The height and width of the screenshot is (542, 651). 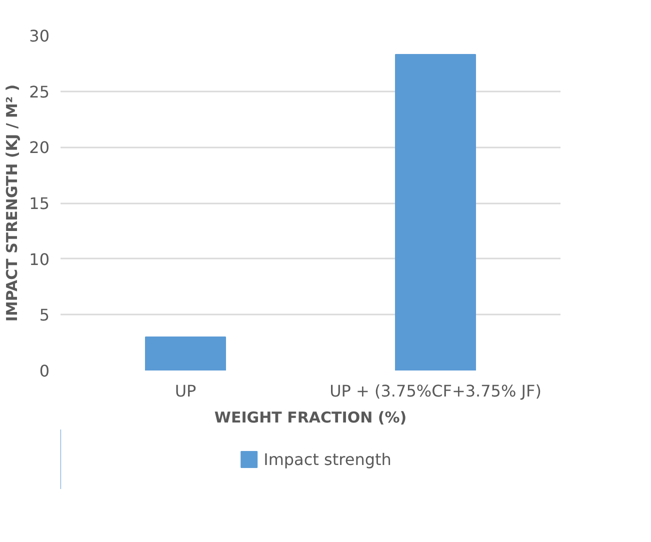 I want to click on x-axis-title: WEIGHT FRACTION (%), so click(x=310, y=417).